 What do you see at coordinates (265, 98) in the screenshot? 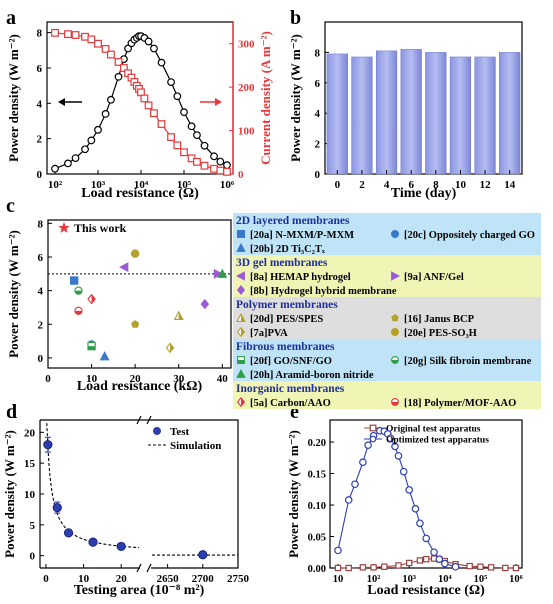
I see `y2-axis-label: Current density (A m⁻²)` at bounding box center [265, 98].